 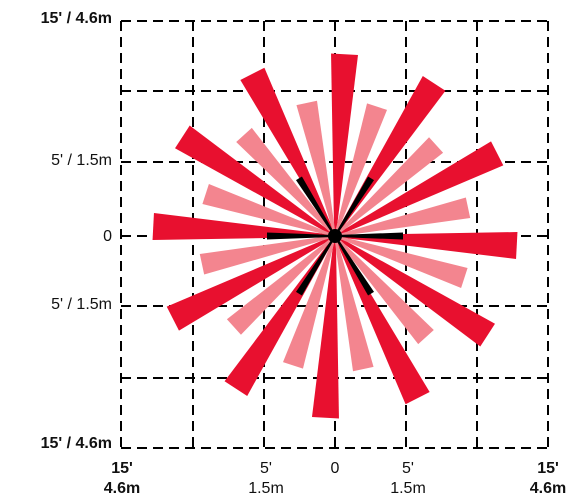 I want to click on center-point, so click(x=335, y=236).